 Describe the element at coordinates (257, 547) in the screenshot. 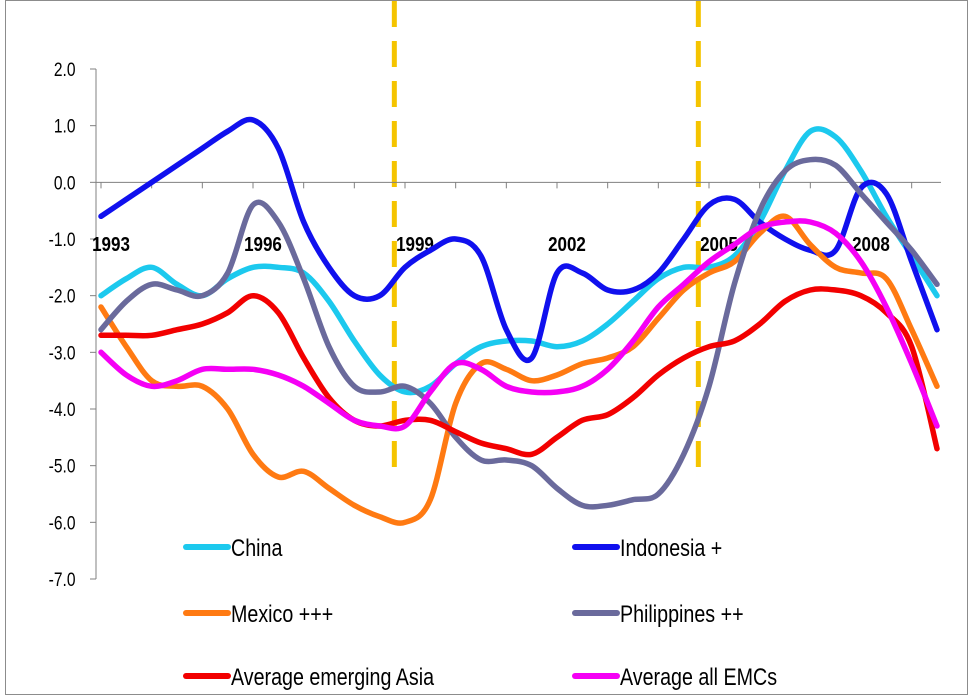

I see `legend-label: China` at that location.